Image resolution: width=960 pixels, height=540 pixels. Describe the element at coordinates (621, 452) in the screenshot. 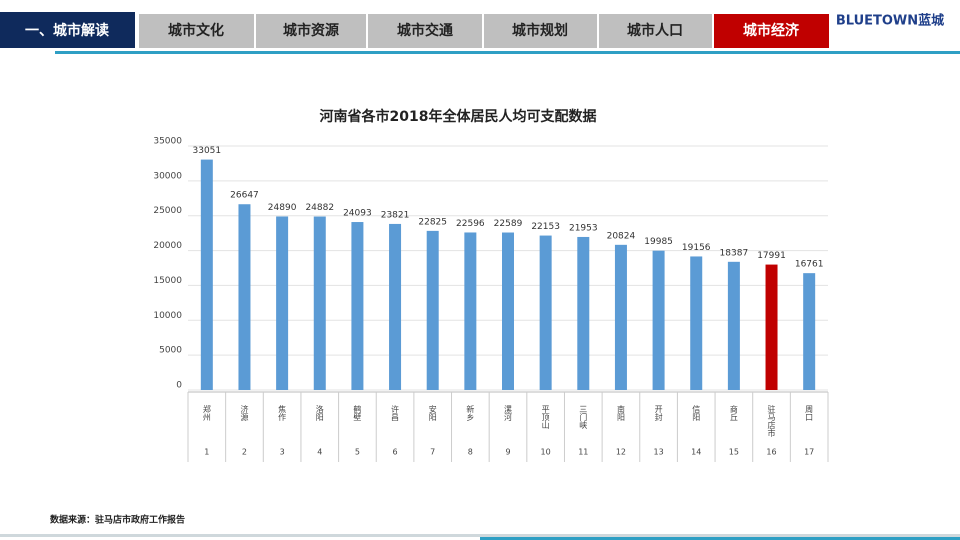

I see `x-index-label: 12` at that location.